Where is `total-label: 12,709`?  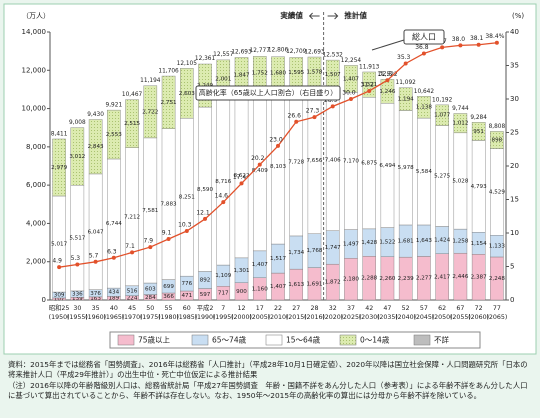 total-label: 12,709 is located at coordinates (296, 52).